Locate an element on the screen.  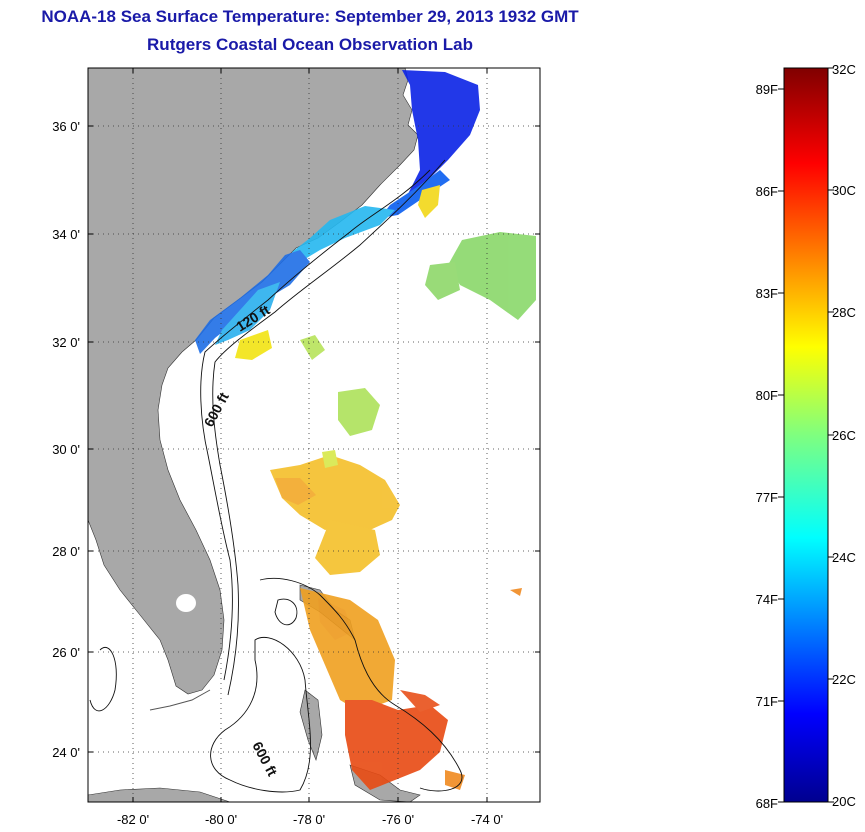
colorbar-f-label: 68F is located at coordinates (767, 803).